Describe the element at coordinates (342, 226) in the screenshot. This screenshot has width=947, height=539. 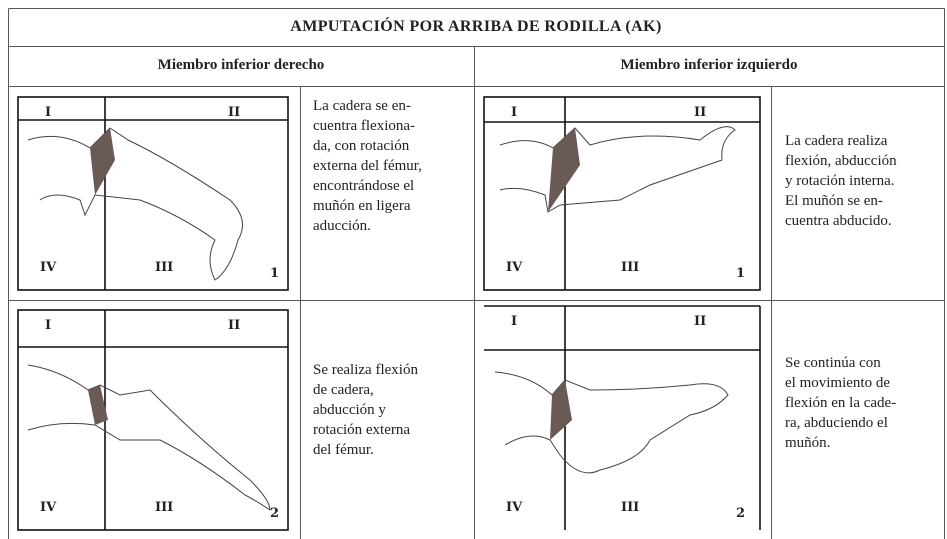
I see `description-line: aducción.` at that location.